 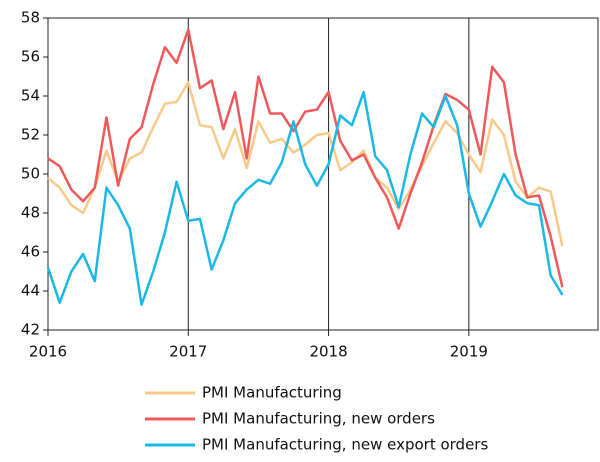 I want to click on y-tick-label: 56, so click(x=30, y=57).